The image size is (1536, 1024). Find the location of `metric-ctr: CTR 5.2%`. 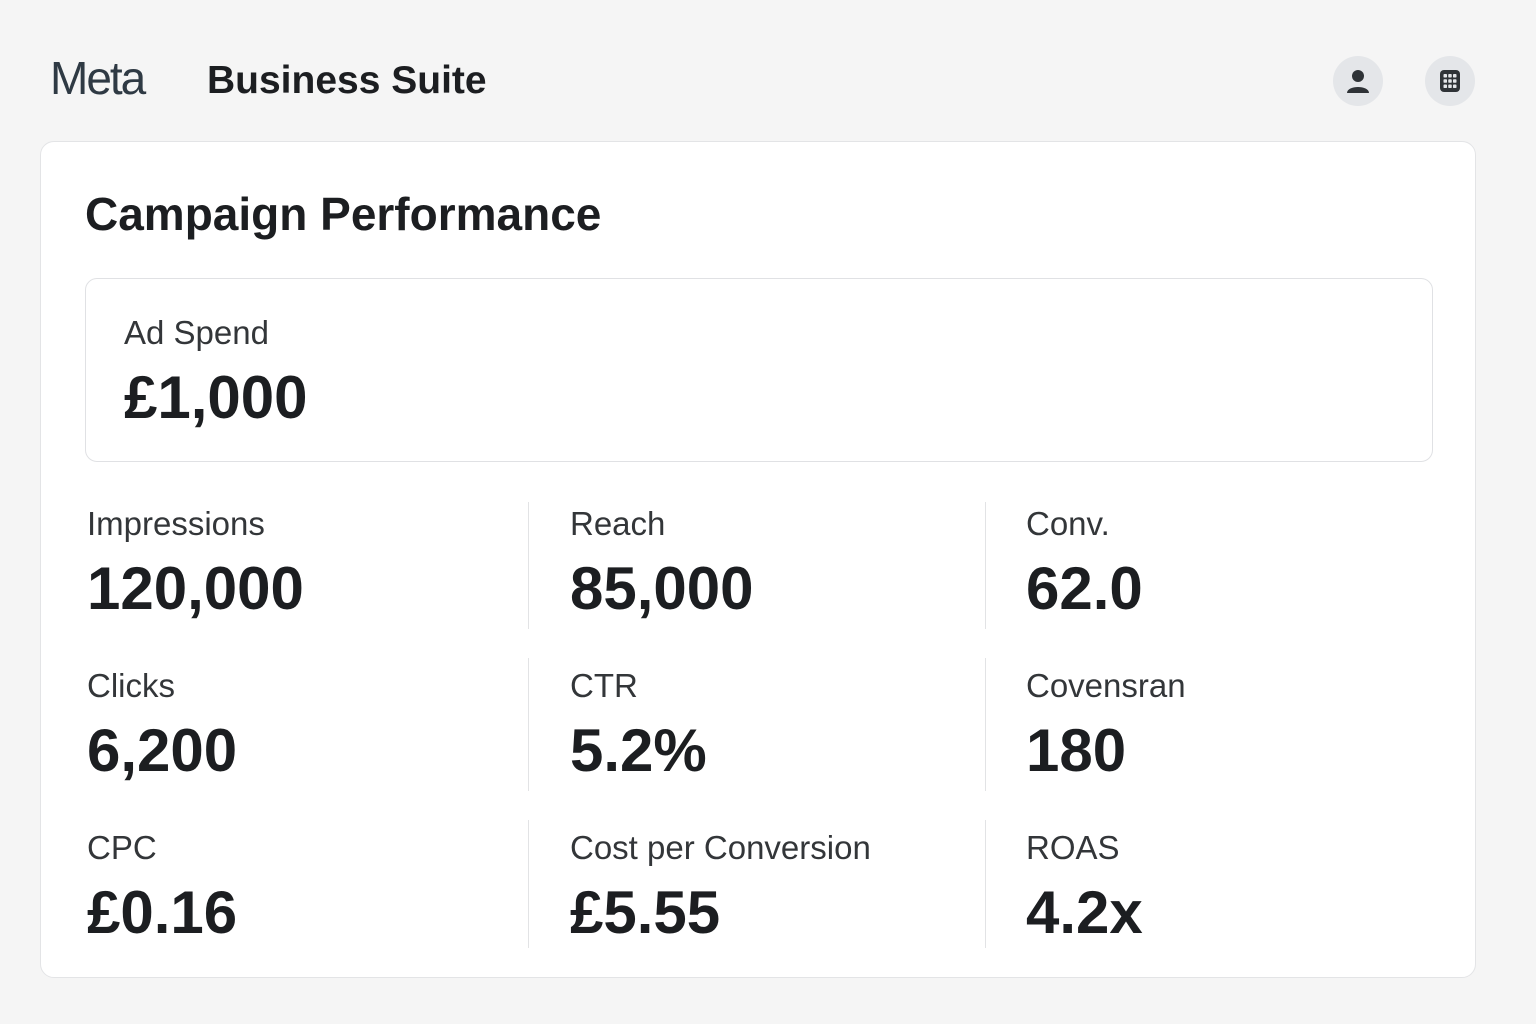

metric-ctr: CTR 5.2% is located at coordinates (638, 726).